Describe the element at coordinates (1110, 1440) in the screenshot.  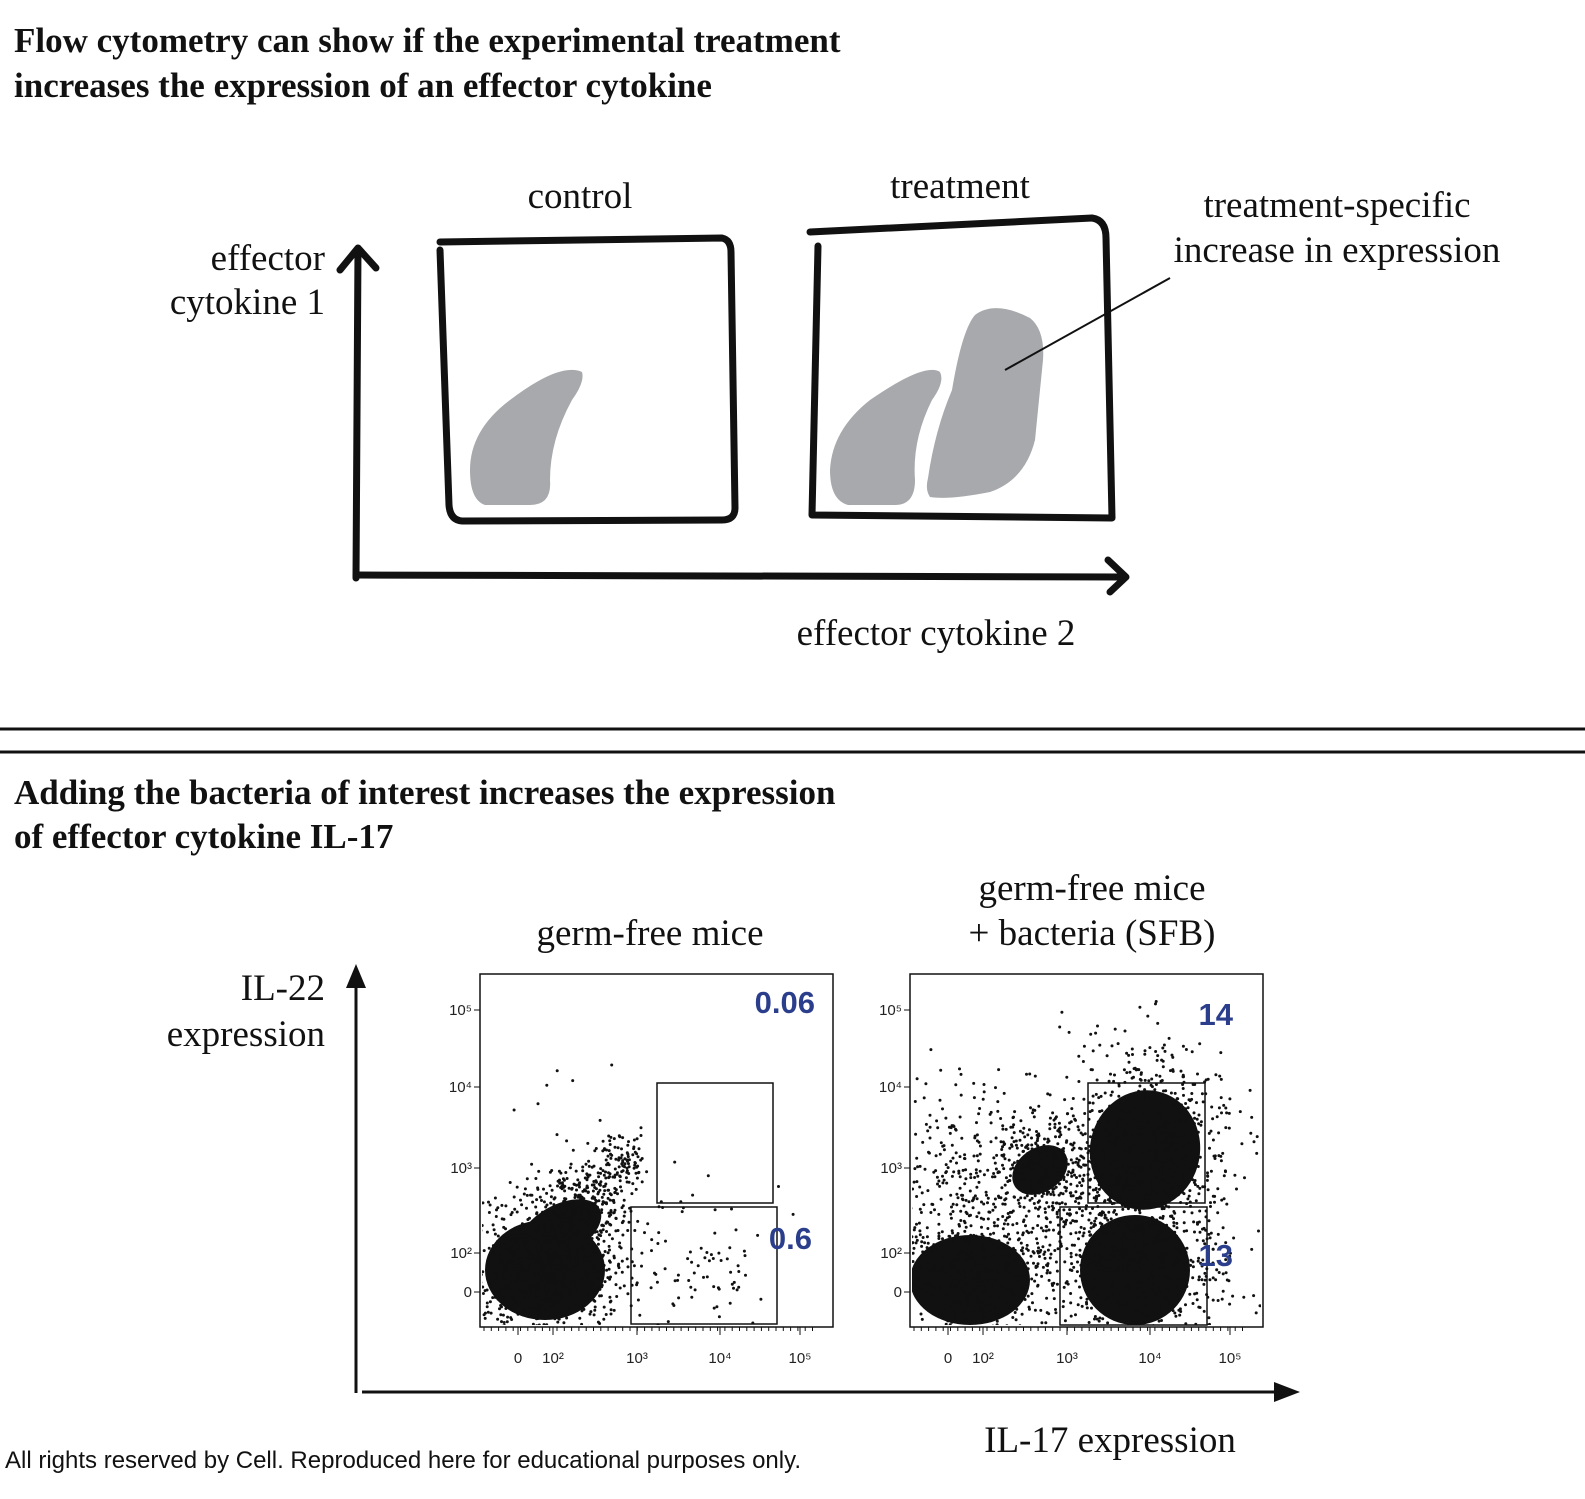
I see `x-axis-label: IL-17 expression` at that location.